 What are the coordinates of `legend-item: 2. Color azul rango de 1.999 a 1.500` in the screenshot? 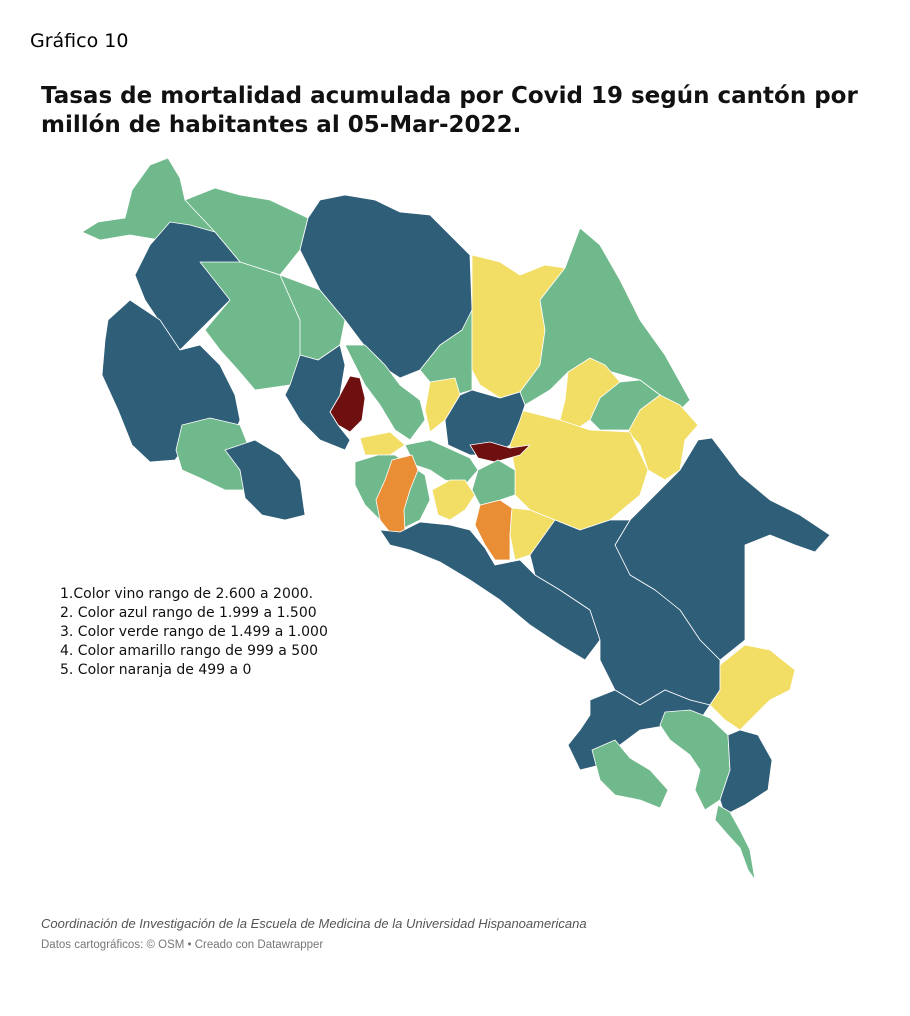 It's located at (188, 613).